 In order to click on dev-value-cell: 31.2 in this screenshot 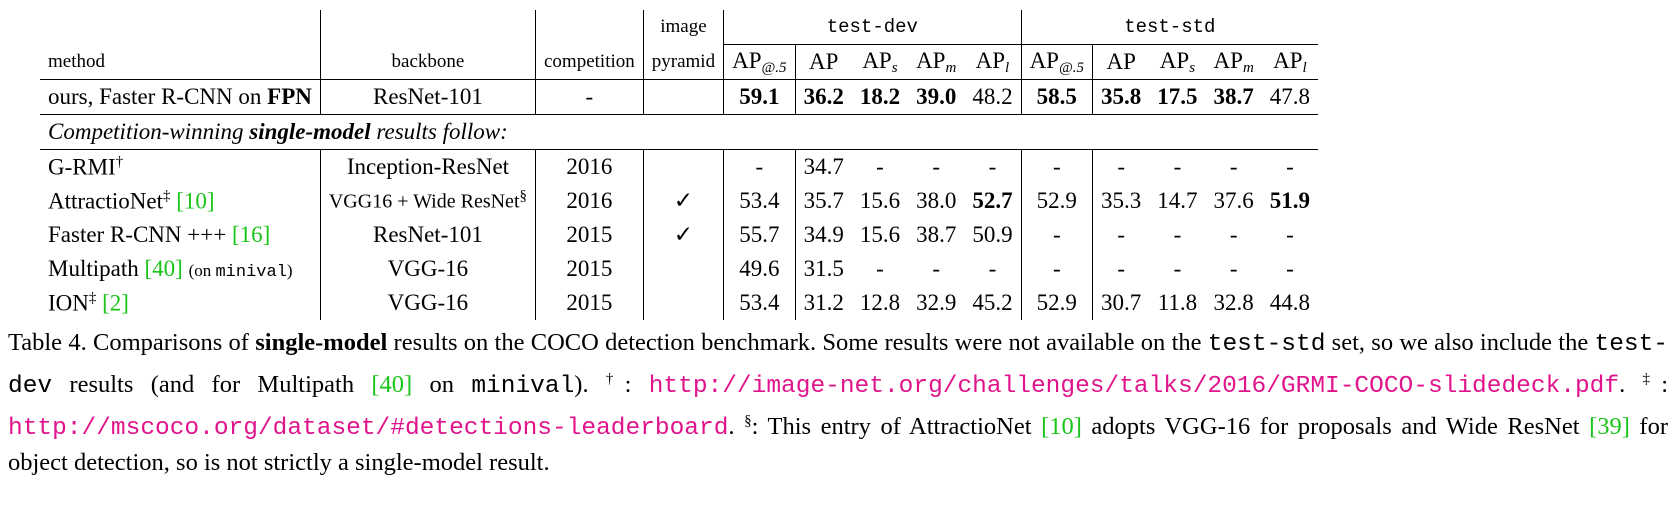, I will do `click(823, 303)`.